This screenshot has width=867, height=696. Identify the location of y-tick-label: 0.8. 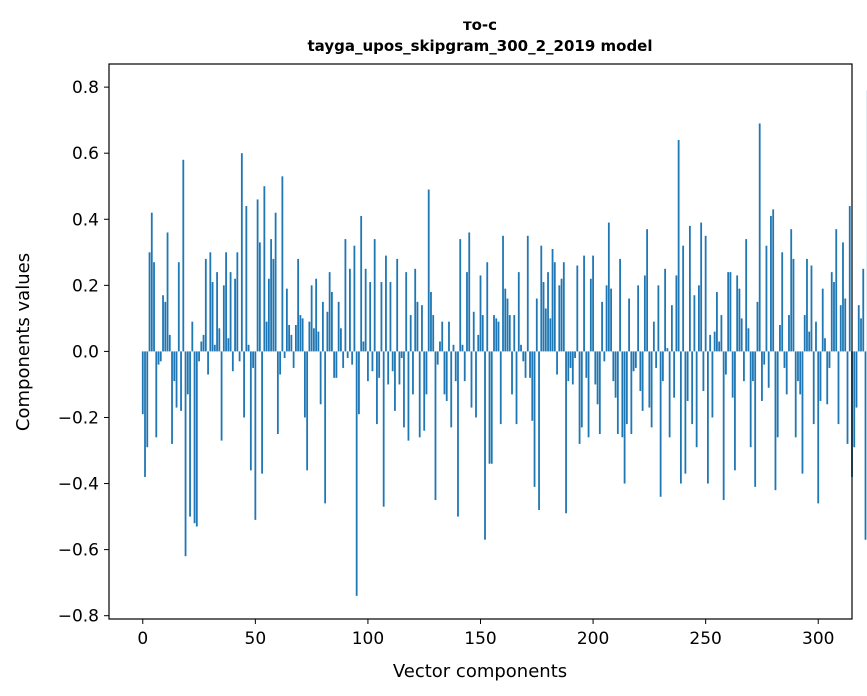
(85, 88).